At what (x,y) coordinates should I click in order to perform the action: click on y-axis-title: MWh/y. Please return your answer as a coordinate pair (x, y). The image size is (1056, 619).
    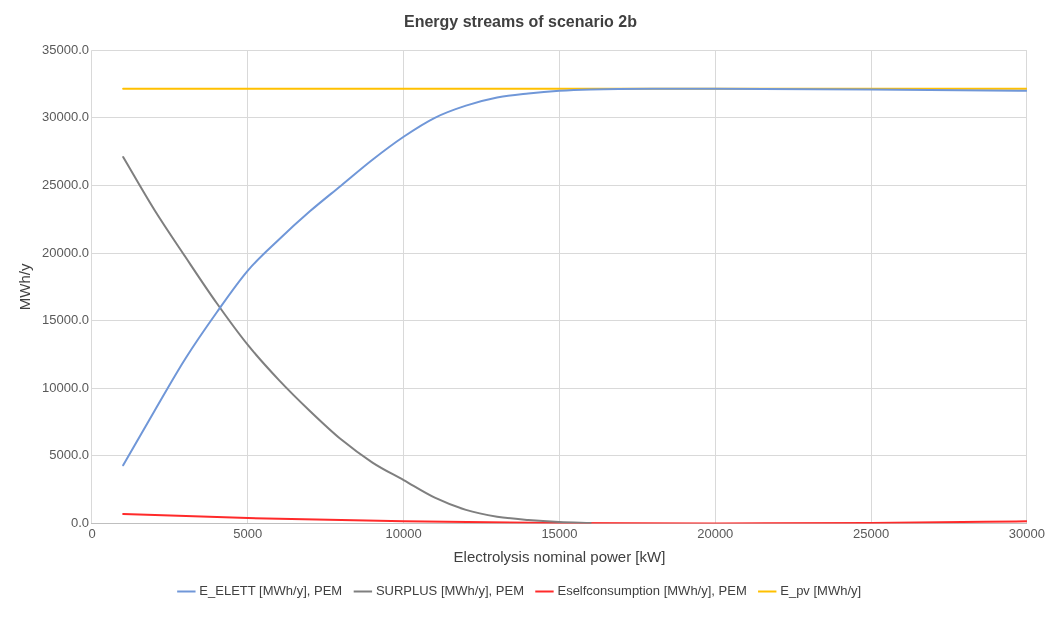
    Looking at the image, I should click on (25, 286).